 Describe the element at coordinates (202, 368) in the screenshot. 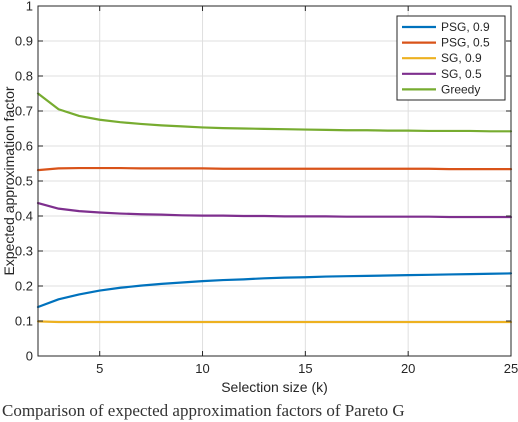

I see `x-tick-label: 10` at that location.